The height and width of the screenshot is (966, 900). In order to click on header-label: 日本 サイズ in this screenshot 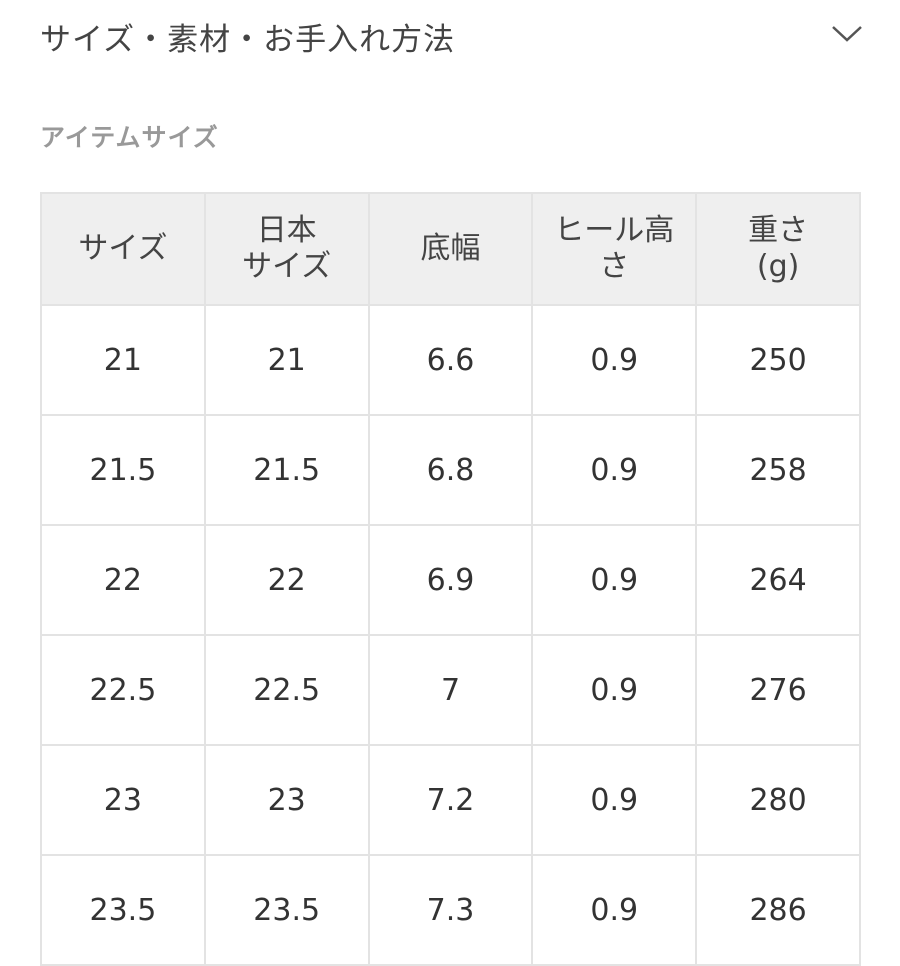, I will do `click(287, 248)`.